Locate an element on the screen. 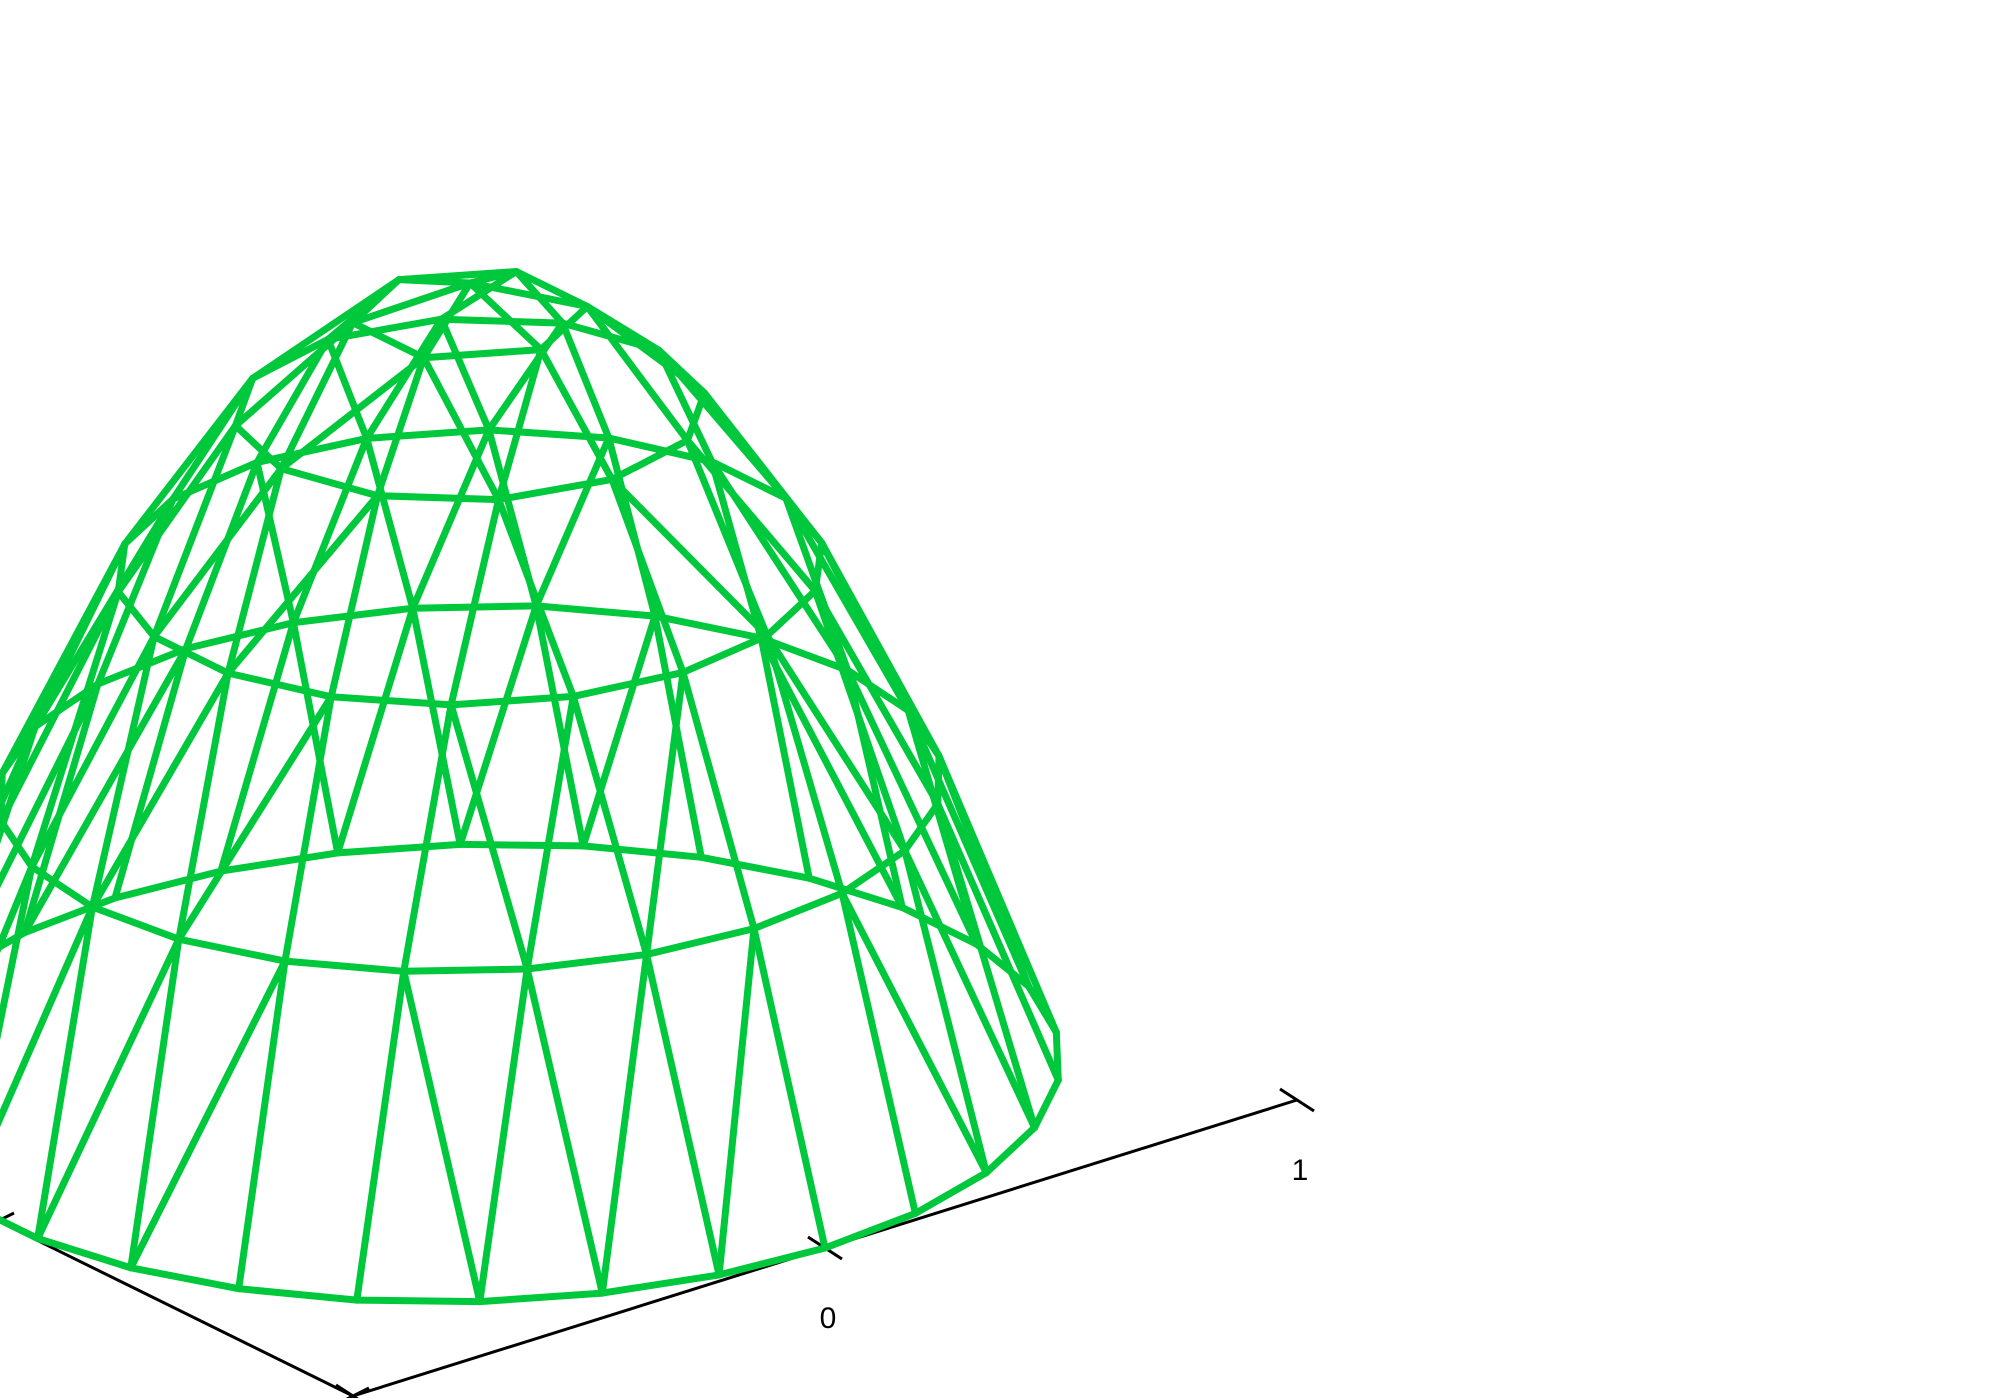  tick-labels: -101-10100.51 is located at coordinates (1064, 1244).